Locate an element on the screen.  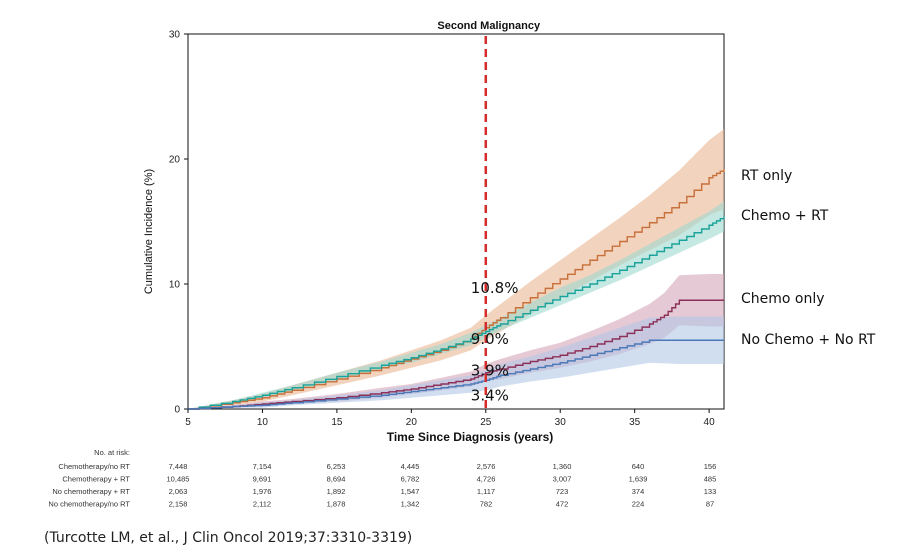
x-tick-label: 10 is located at coordinates (263, 422).